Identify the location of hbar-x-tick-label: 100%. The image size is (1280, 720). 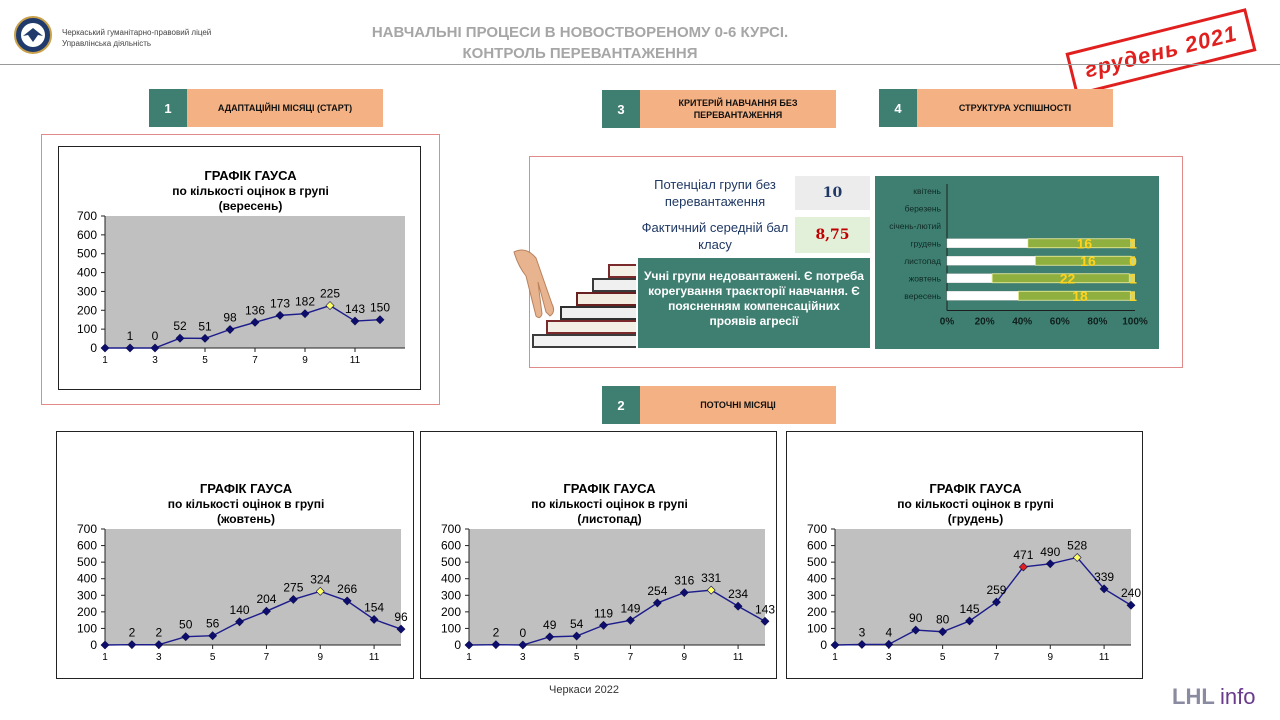
(1135, 322).